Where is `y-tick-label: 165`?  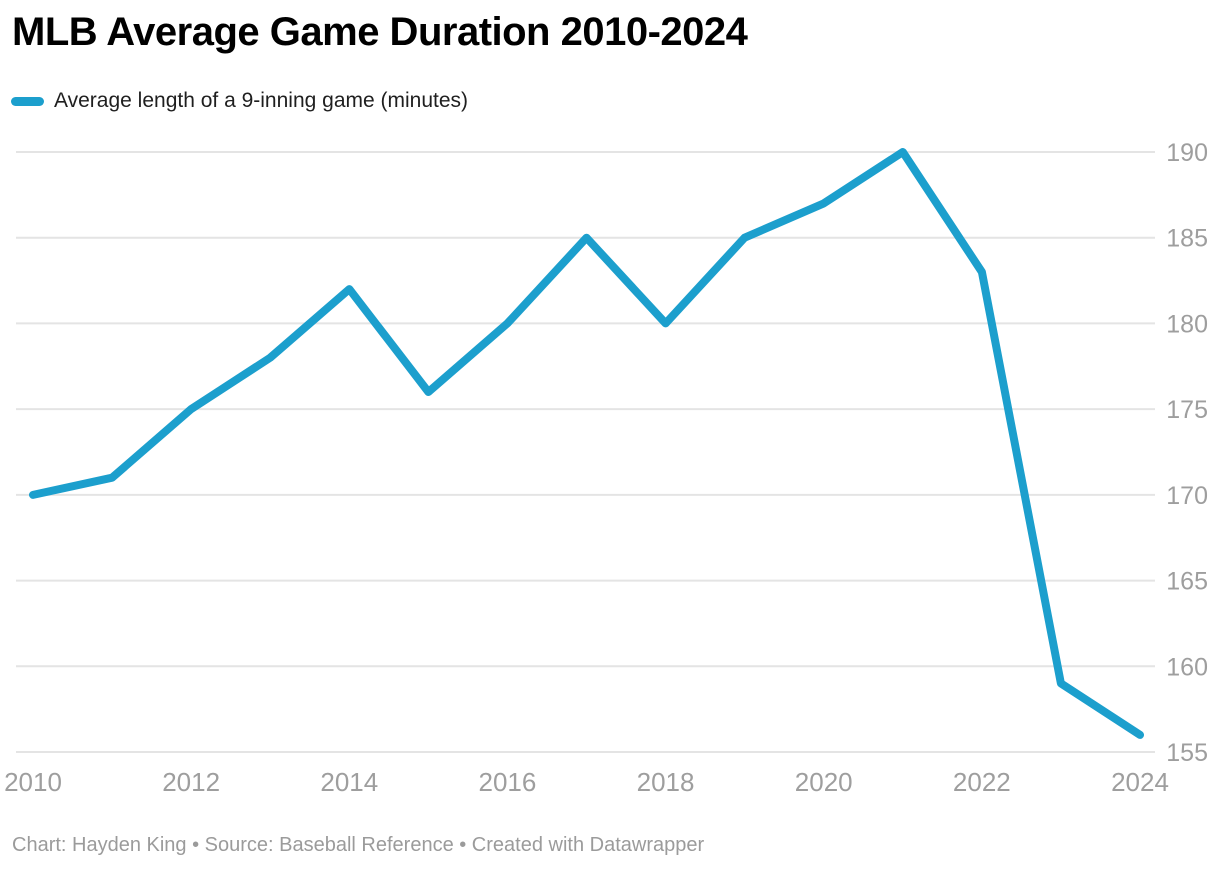 y-tick-label: 165 is located at coordinates (1187, 582).